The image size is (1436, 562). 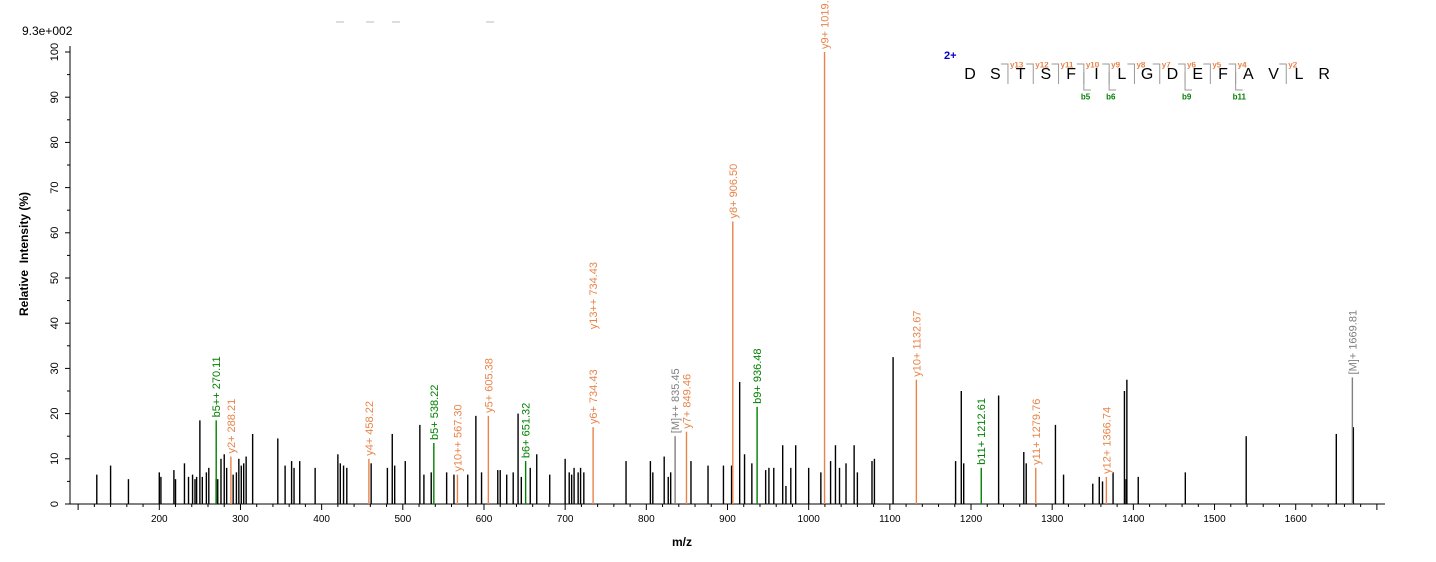 I want to click on x-tick-label: 1300, so click(x=1052, y=519).